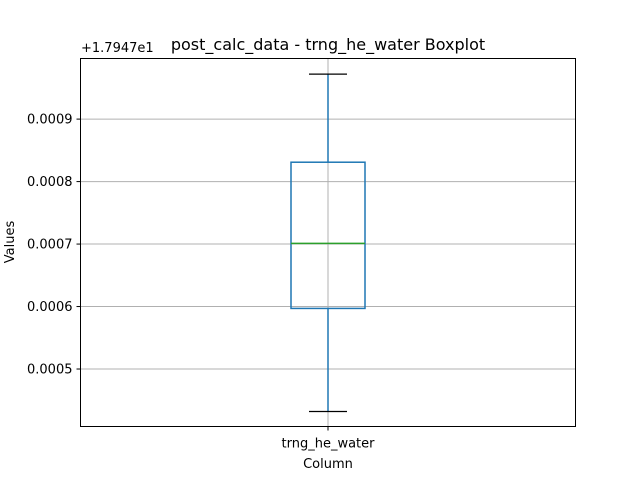 The width and height of the screenshot is (640, 480). What do you see at coordinates (117, 48) in the screenshot?
I see `y-offset-label: +1.7947e1` at bounding box center [117, 48].